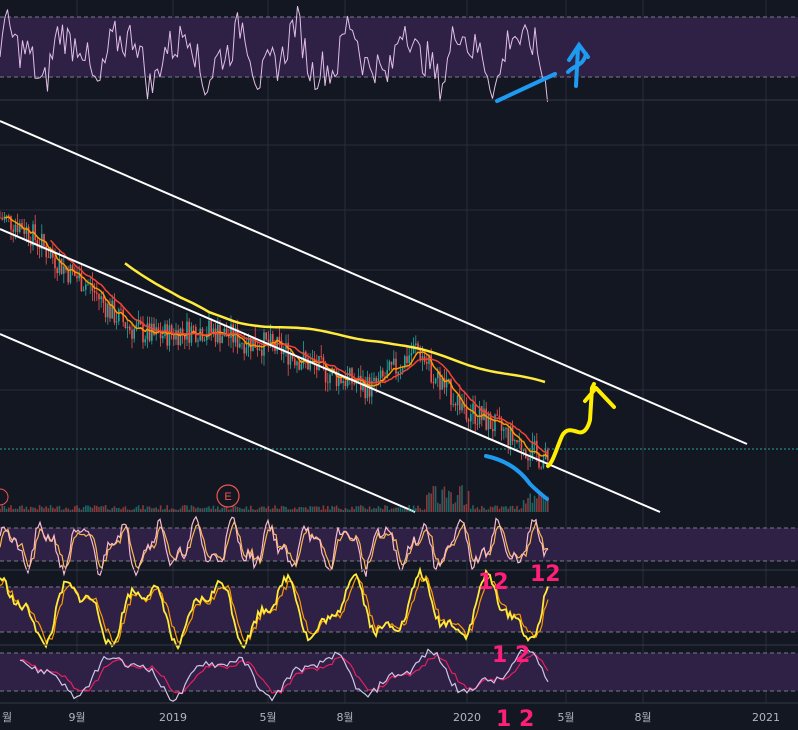  I want to click on x-tick-label: 5월, so click(565, 717).